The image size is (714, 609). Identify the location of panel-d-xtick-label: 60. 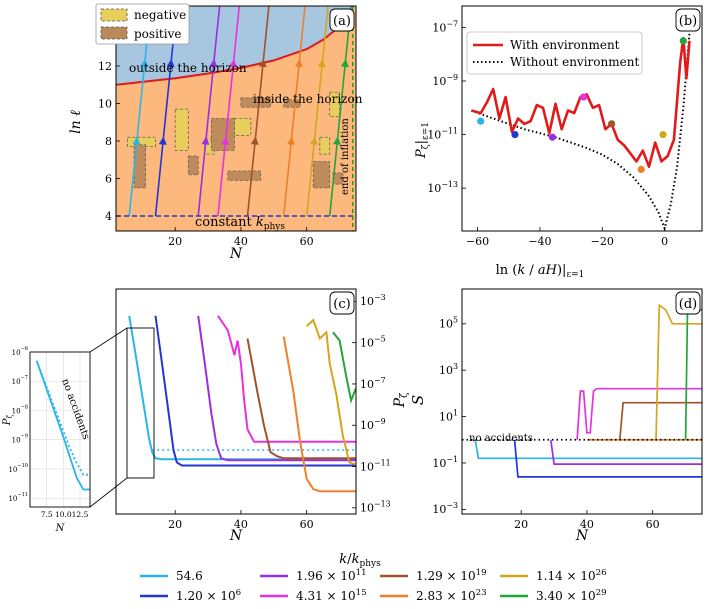
(653, 524).